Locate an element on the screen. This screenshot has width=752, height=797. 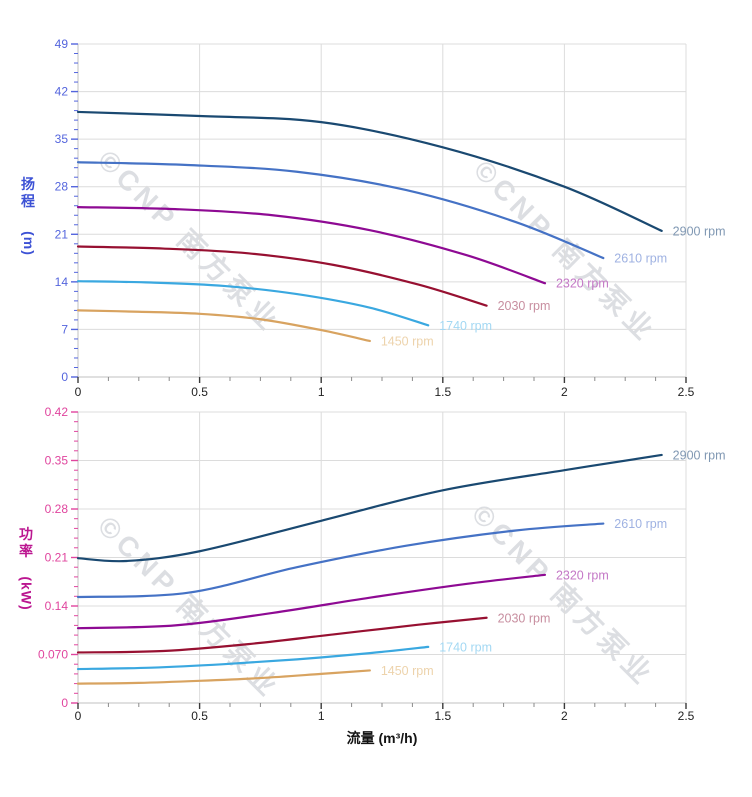
head-axis-title-char: 程 is located at coordinates (28, 201).